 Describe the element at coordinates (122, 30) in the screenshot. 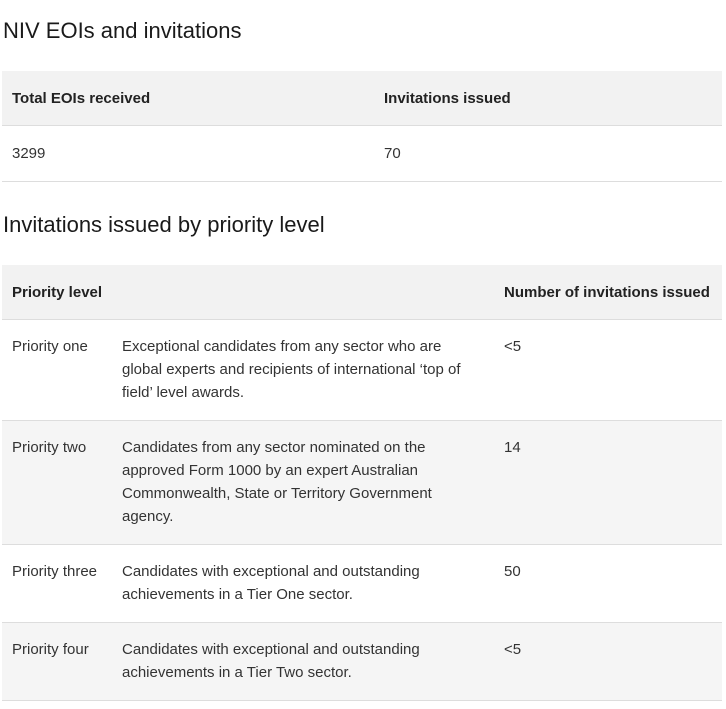

I see `section-title: NIV EOIs and invitations` at that location.